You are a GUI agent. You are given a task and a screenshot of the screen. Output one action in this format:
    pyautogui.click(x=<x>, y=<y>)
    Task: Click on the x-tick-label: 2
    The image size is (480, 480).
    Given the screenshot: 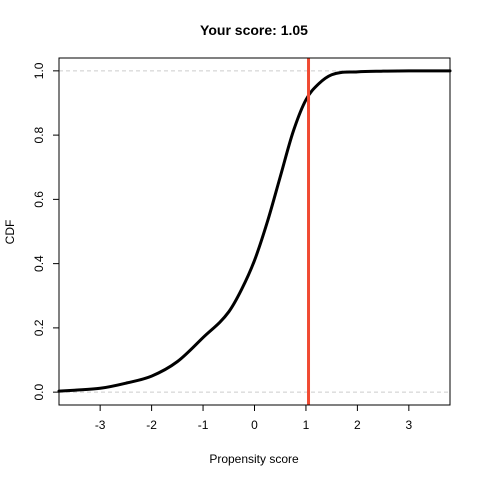 What is the action you would take?
    pyautogui.click(x=357, y=425)
    